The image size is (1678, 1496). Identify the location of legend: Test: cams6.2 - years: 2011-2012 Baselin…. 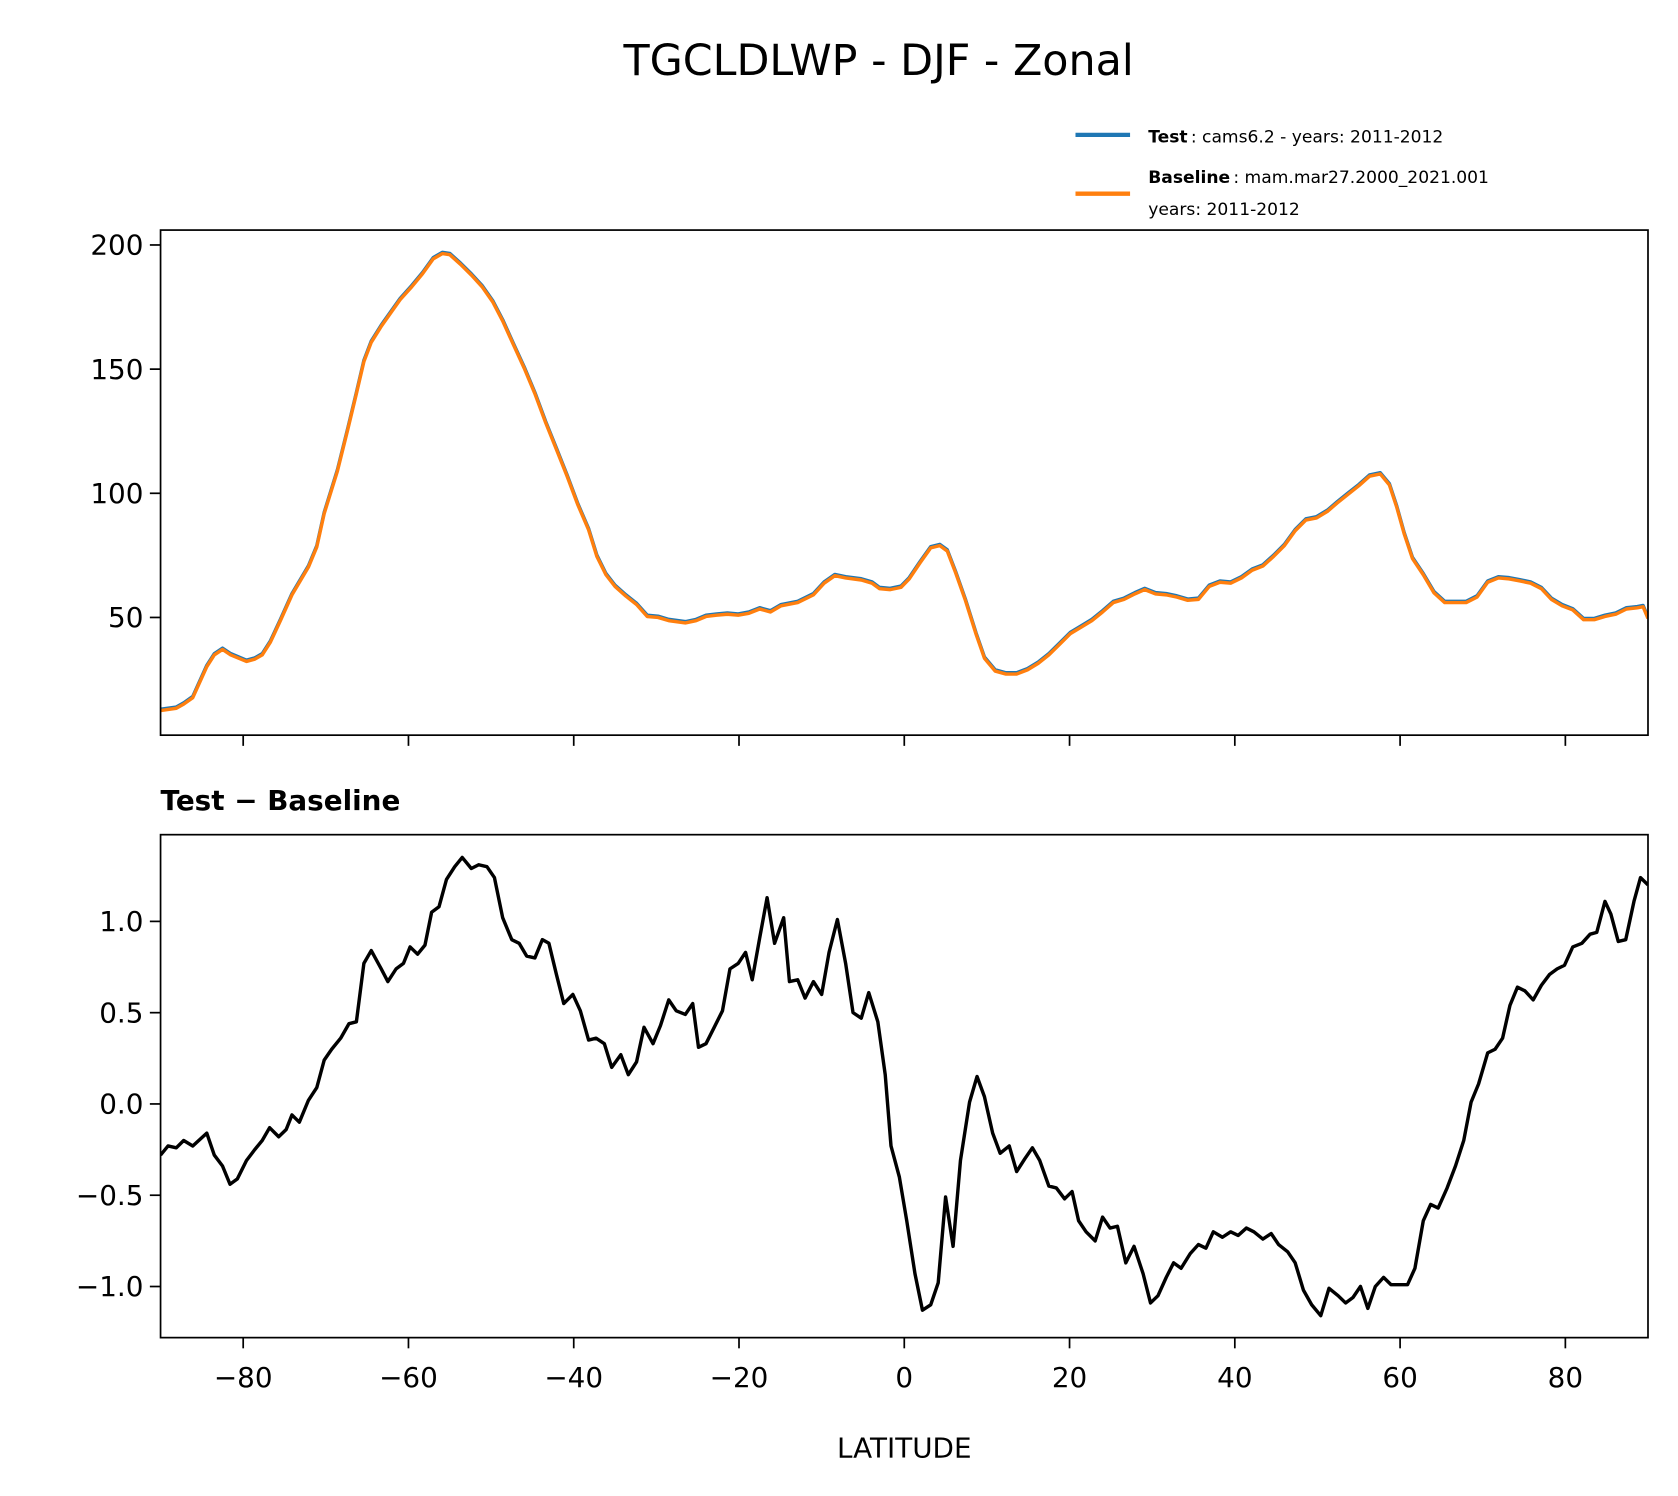
(1282, 173).